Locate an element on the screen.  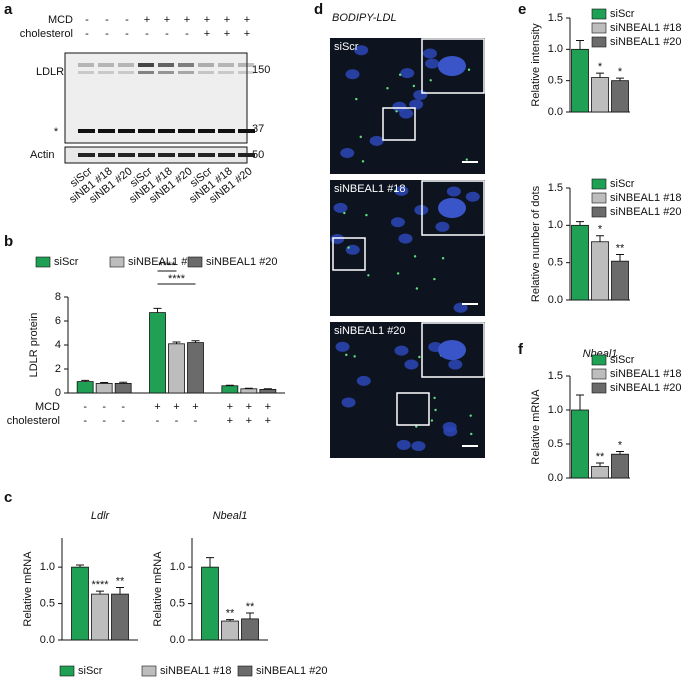
y-axis-label: LDLR protein is located at coordinates (34, 345).